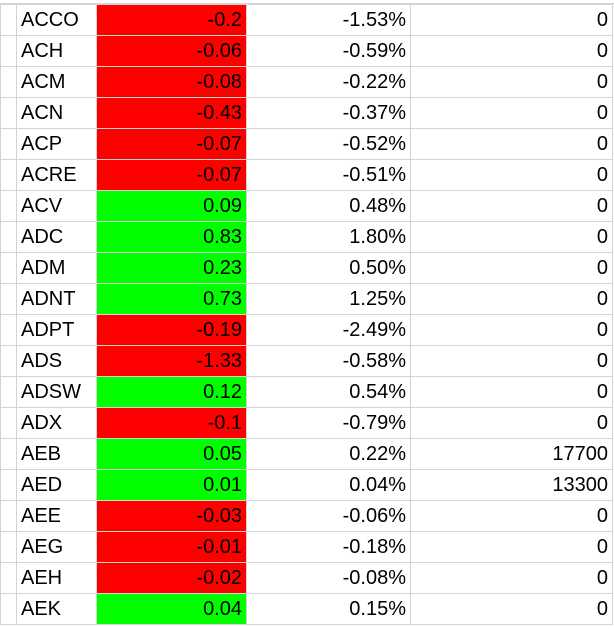 This screenshot has width=614, height=630. What do you see at coordinates (171, 609) in the screenshot?
I see `change-cell: 0.04` at bounding box center [171, 609].